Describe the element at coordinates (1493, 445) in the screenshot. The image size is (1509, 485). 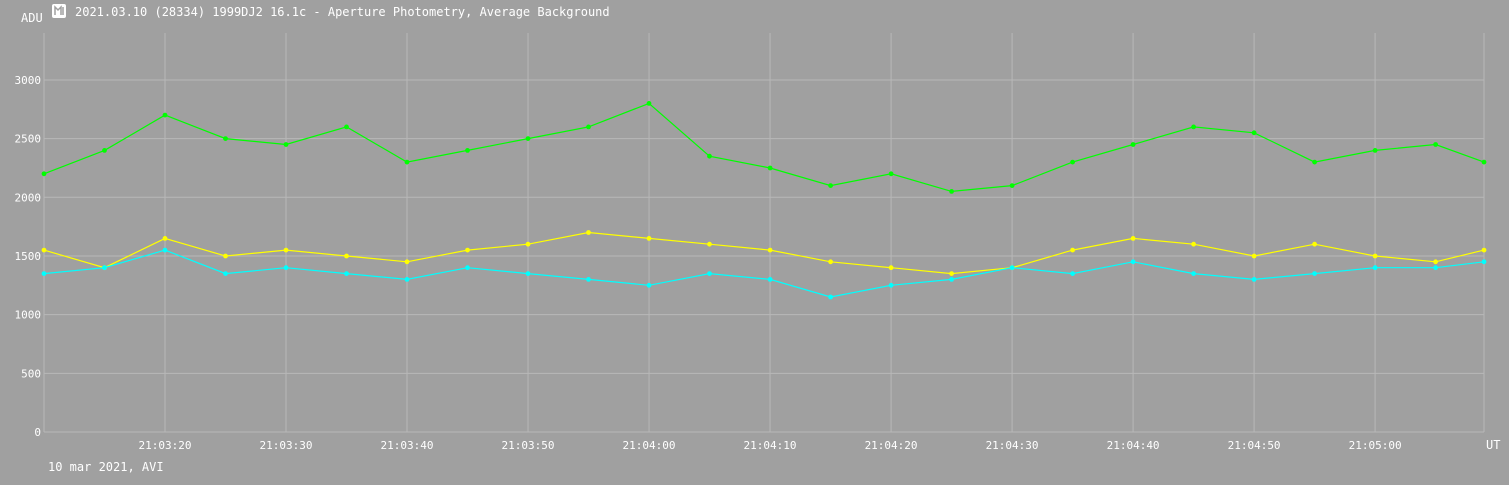
I see `x-axis-label: UT` at that location.